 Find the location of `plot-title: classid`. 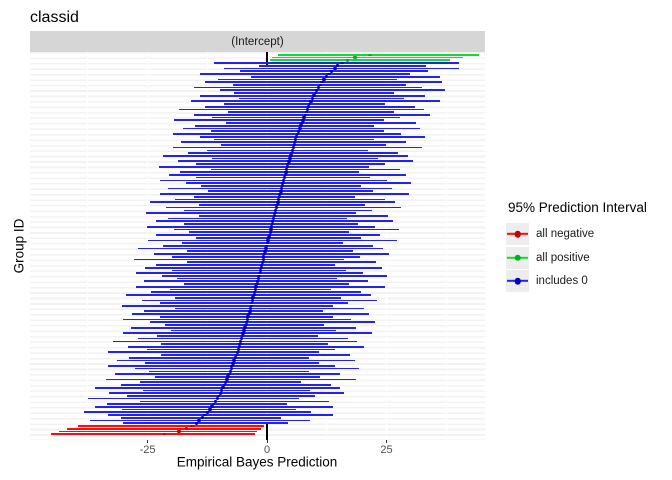

plot-title: classid is located at coordinates (54, 17).